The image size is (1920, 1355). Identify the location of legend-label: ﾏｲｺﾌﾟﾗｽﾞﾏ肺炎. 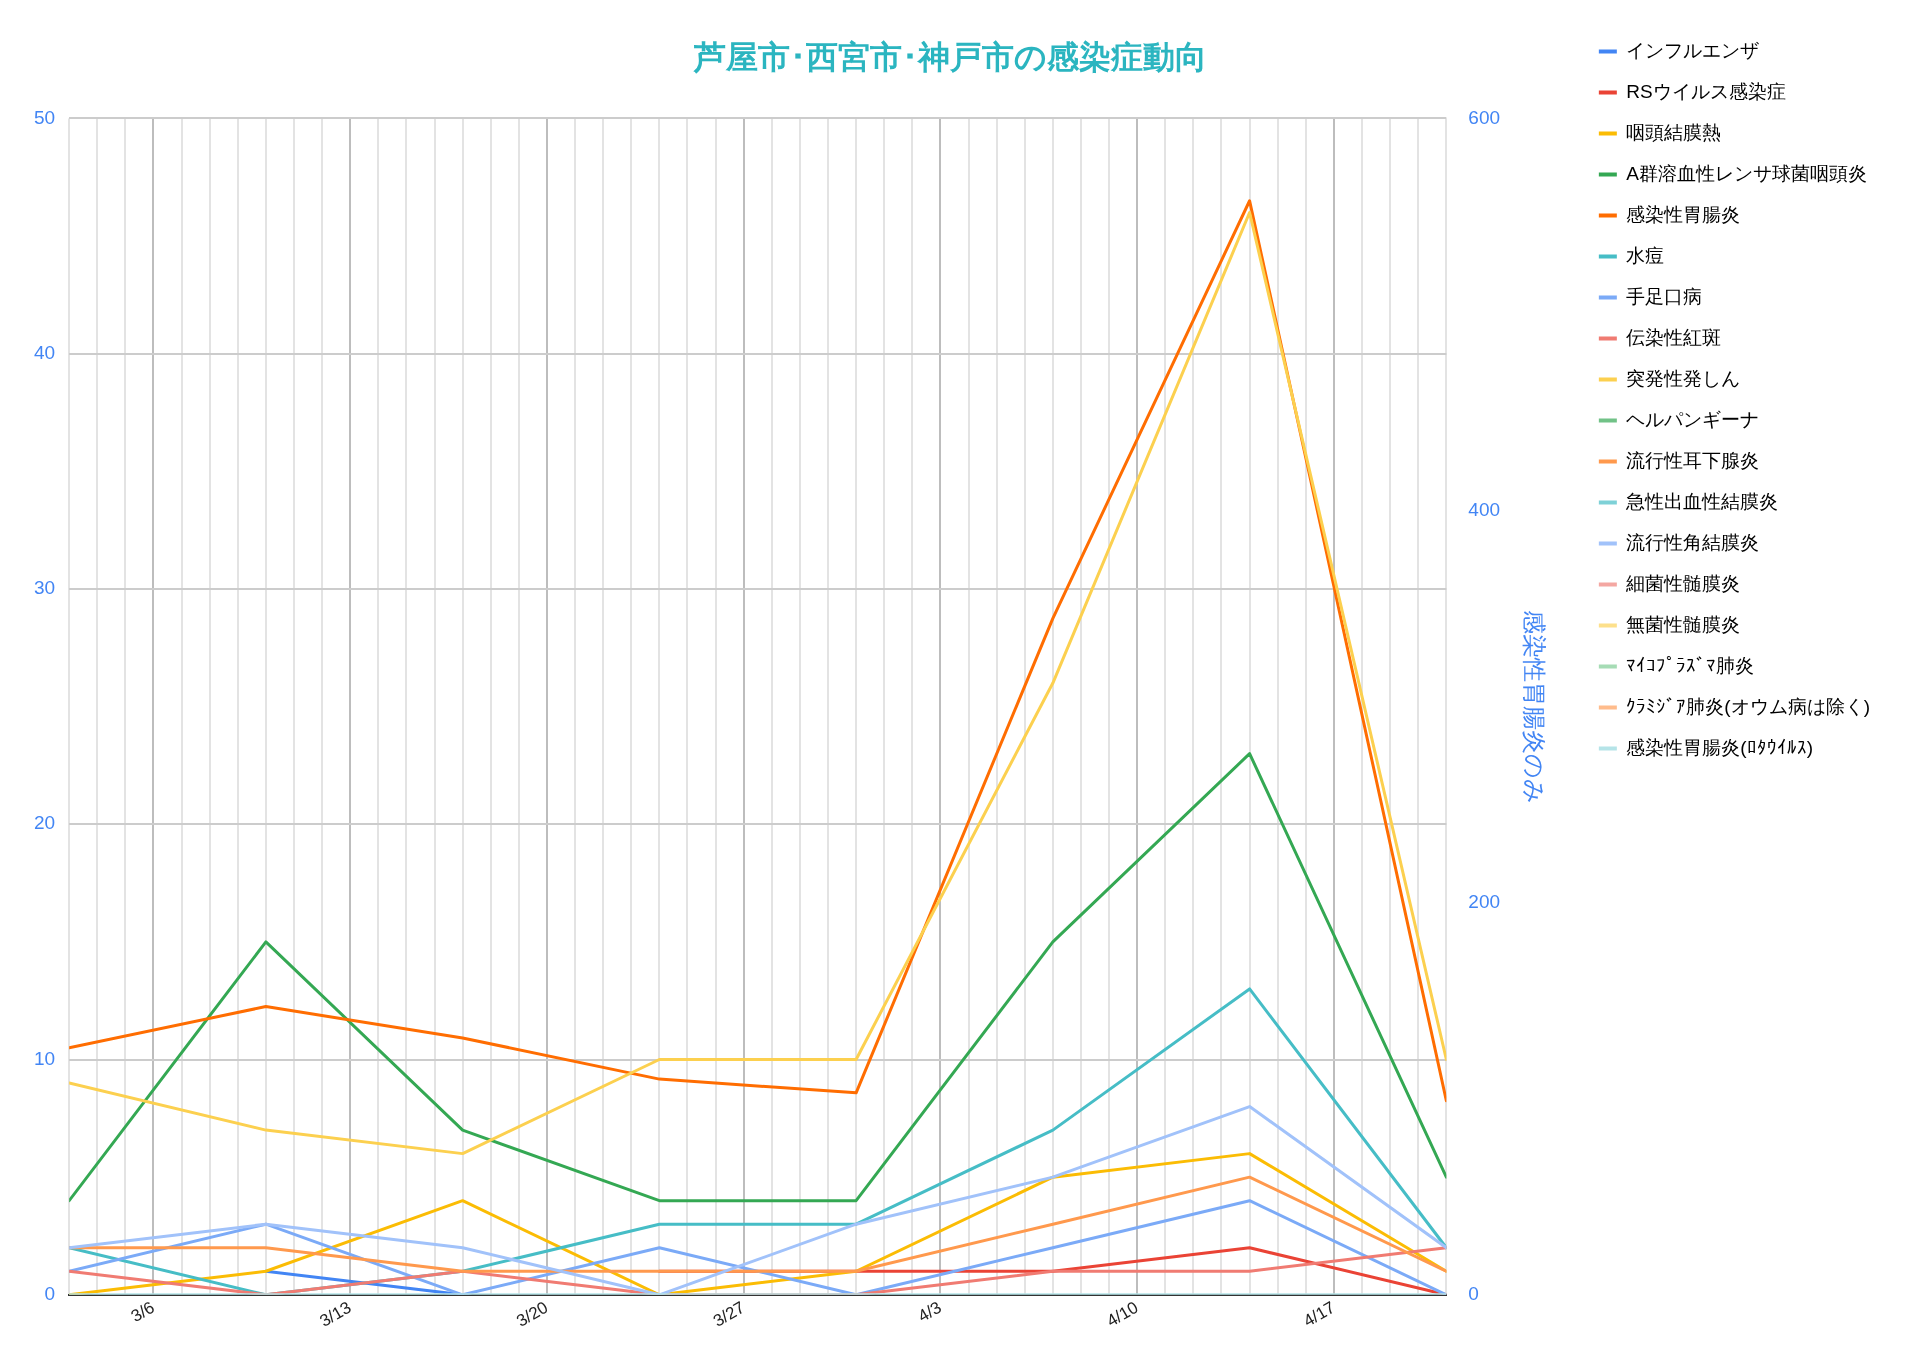
(1690, 665).